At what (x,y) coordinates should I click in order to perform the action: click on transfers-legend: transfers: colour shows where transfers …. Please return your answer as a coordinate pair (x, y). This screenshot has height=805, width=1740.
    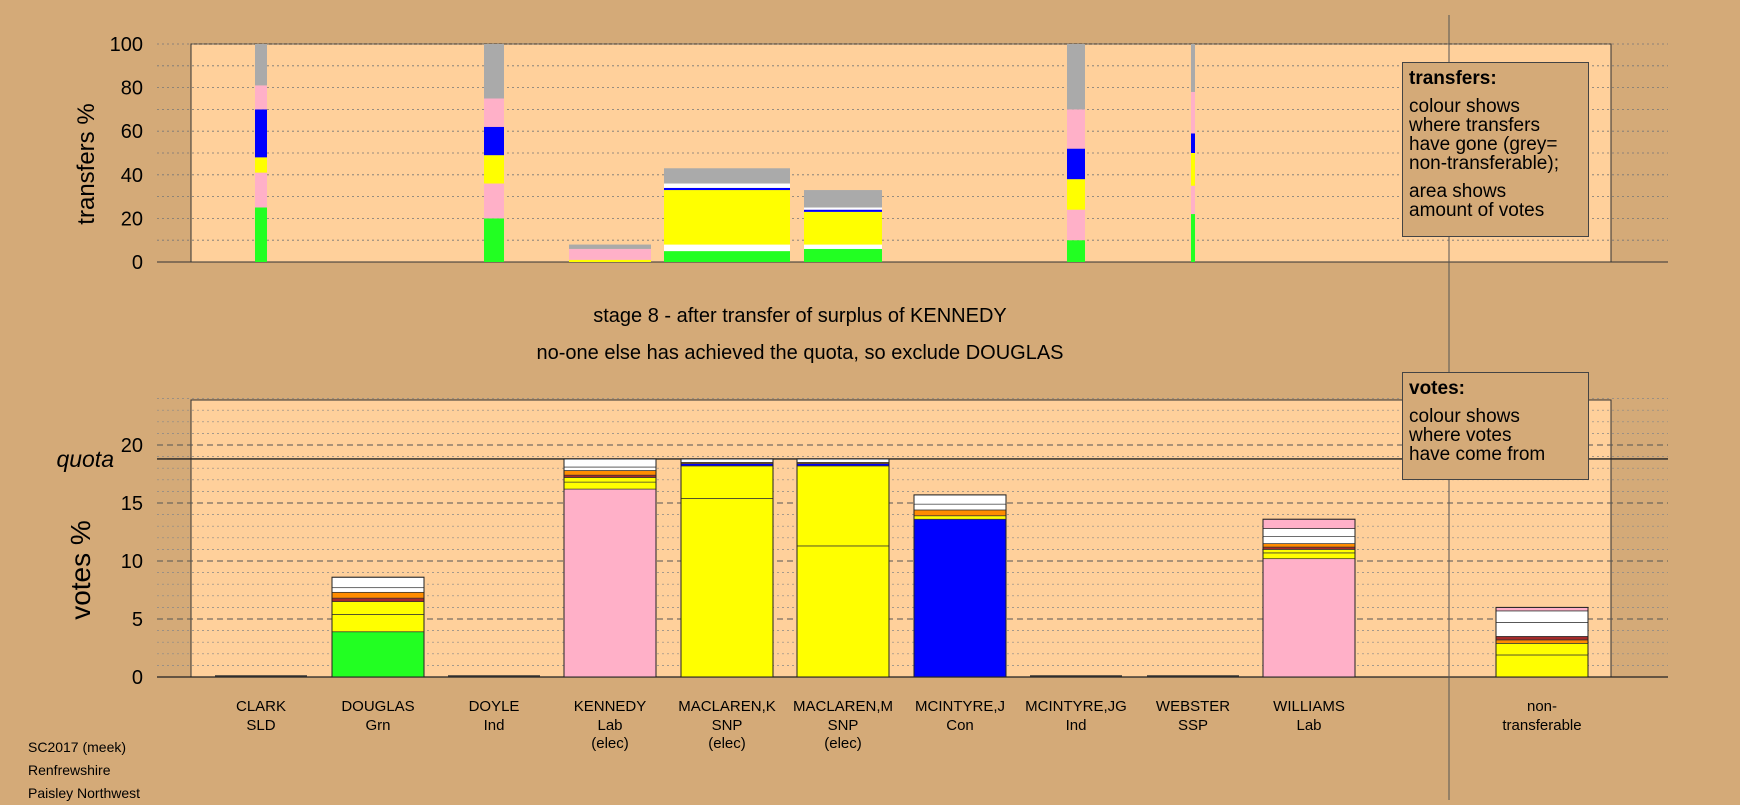
    Looking at the image, I should click on (1495, 149).